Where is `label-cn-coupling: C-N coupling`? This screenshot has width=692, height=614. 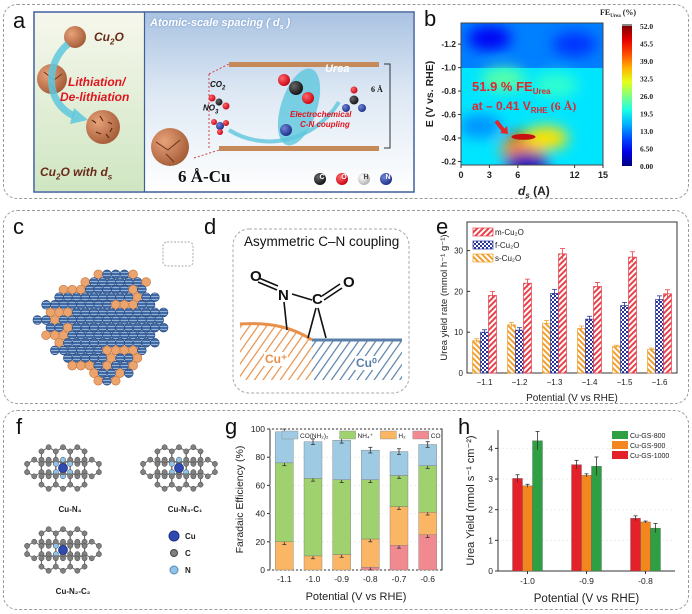 label-cn-coupling: C-N coupling is located at coordinates (325, 124).